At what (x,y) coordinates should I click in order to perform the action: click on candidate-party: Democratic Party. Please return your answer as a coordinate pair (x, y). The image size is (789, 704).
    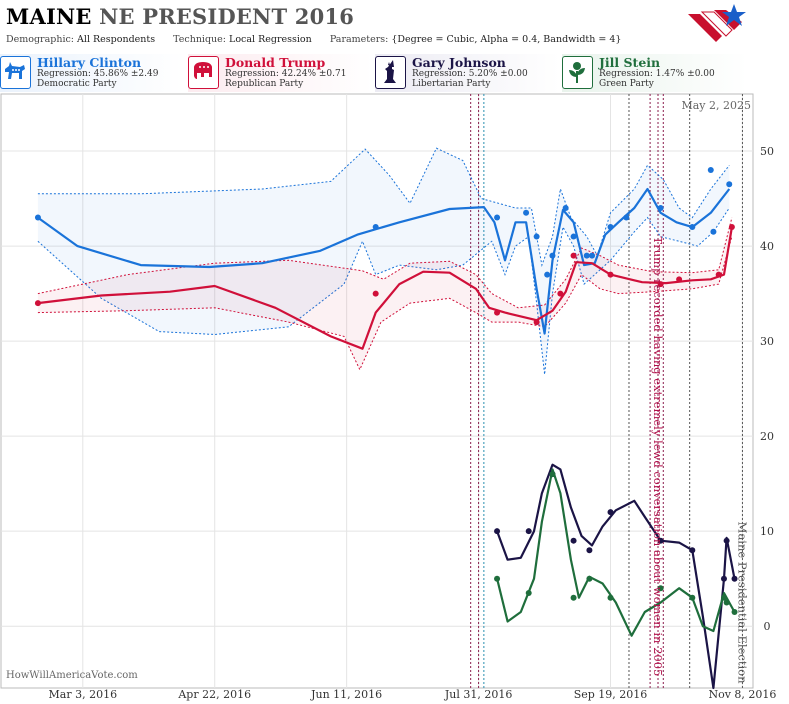
    Looking at the image, I should click on (77, 84).